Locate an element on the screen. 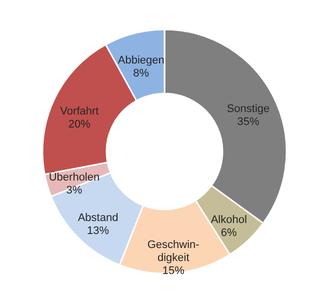  data-label: 20% is located at coordinates (79, 124).